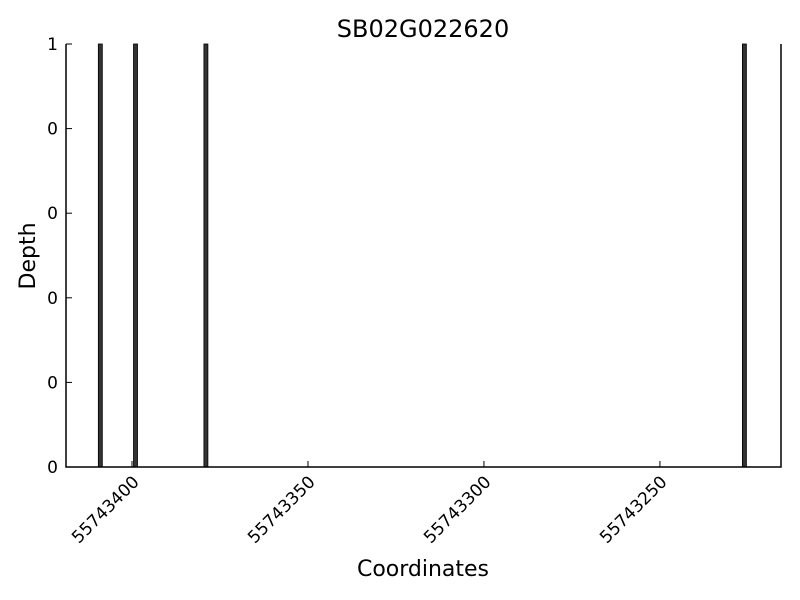 Image resolution: width=800 pixels, height=600 pixels. I want to click on y-axis-label: Depth, so click(28, 255).